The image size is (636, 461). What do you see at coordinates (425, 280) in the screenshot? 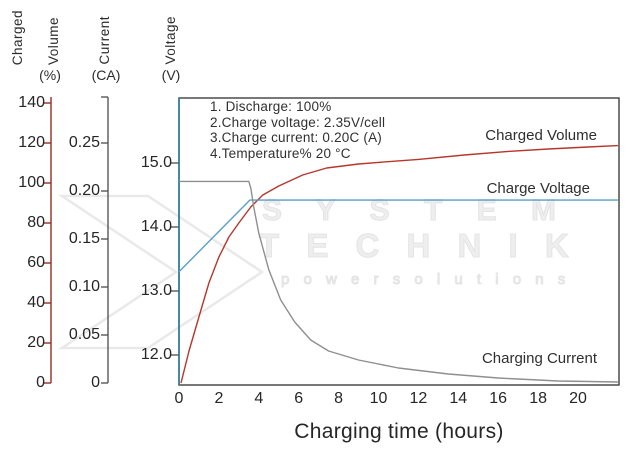
I see `watermark-line3: p o w e r s o l u t i o n s` at bounding box center [425, 280].